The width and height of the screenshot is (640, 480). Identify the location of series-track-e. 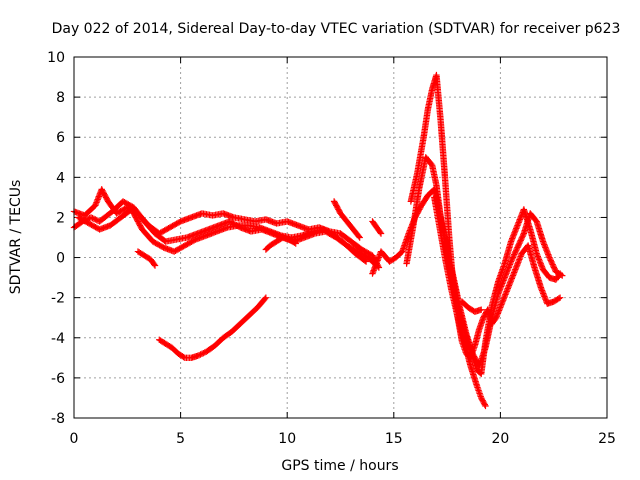
(280, 243).